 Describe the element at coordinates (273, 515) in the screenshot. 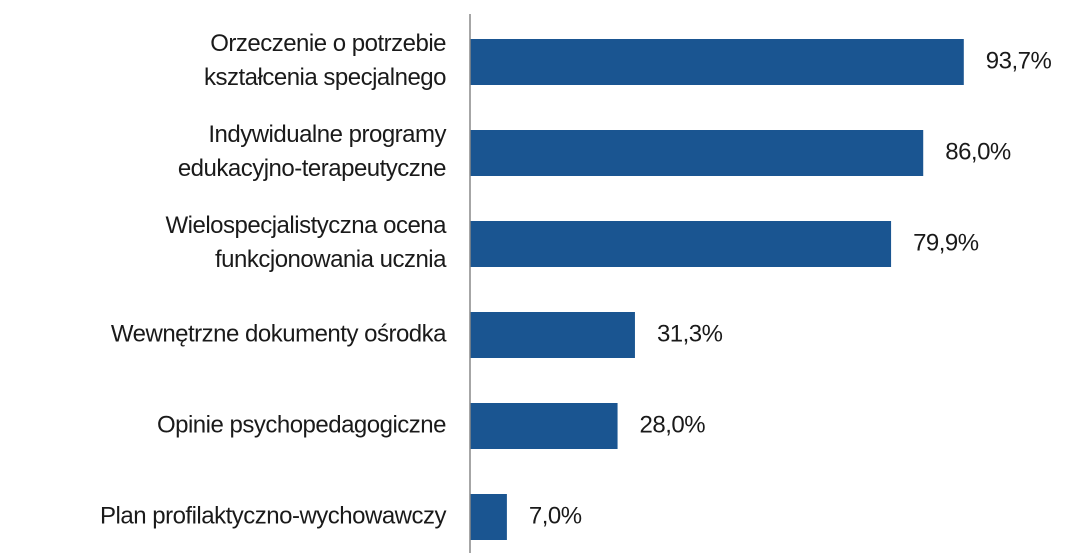

I see `category-label: Plan profilaktyczno-wychowawczy` at that location.